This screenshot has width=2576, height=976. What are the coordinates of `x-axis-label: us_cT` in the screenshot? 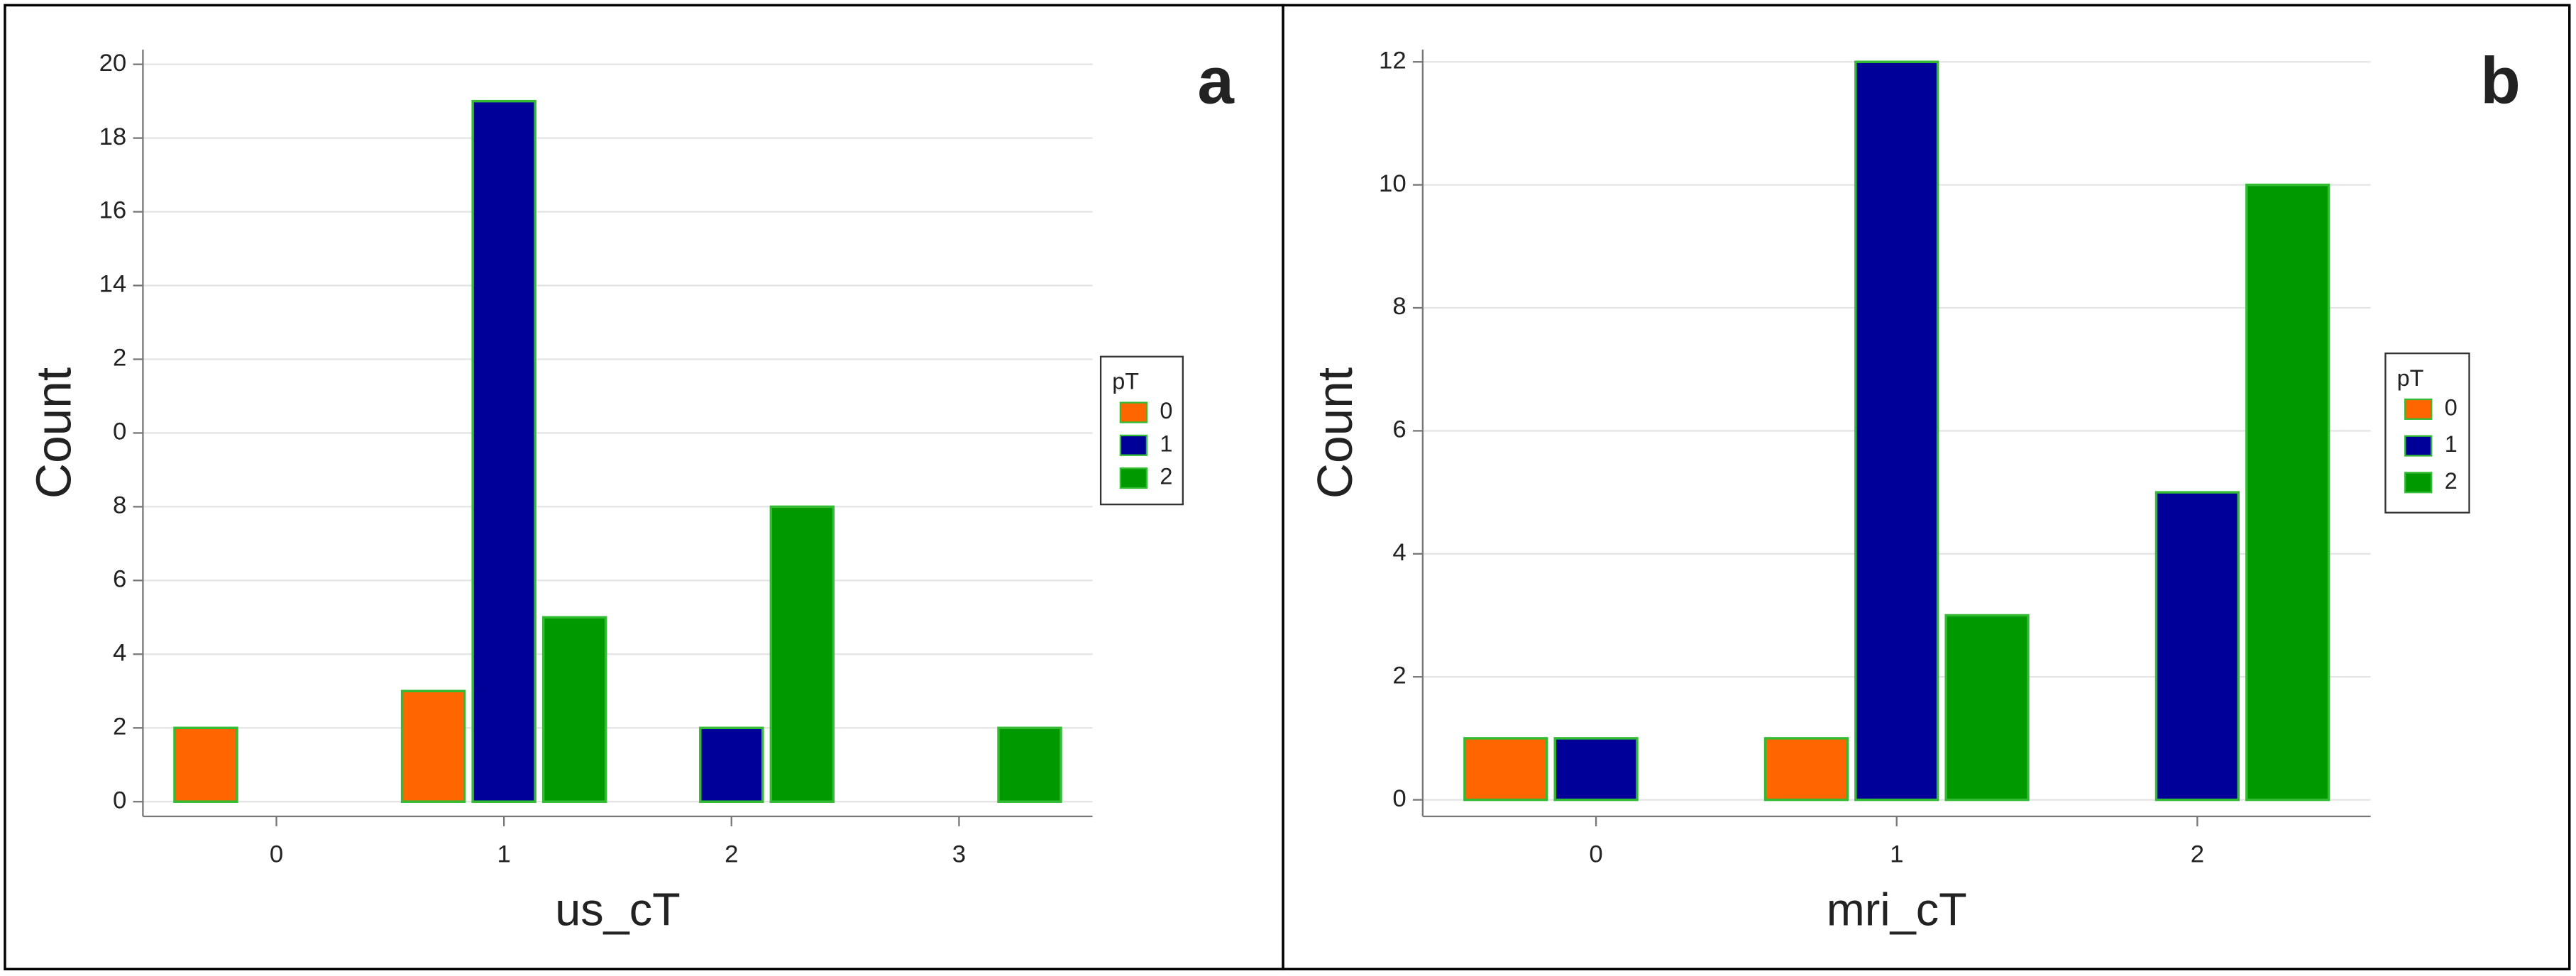 It's located at (618, 910).